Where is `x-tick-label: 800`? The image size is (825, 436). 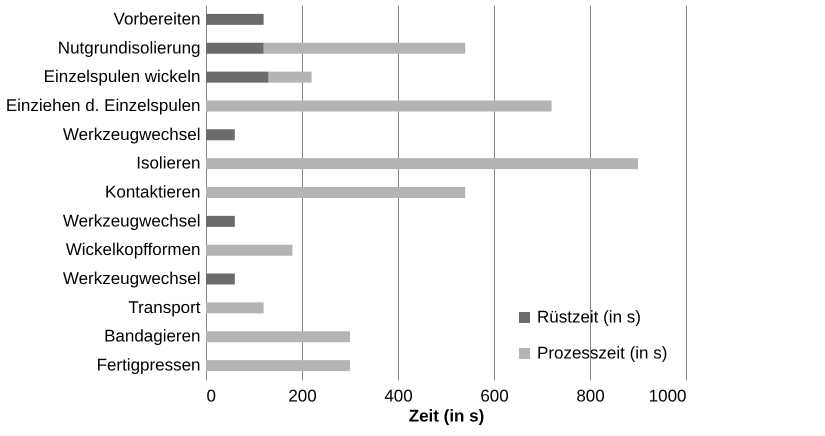 x-tick-label: 800 is located at coordinates (590, 396).